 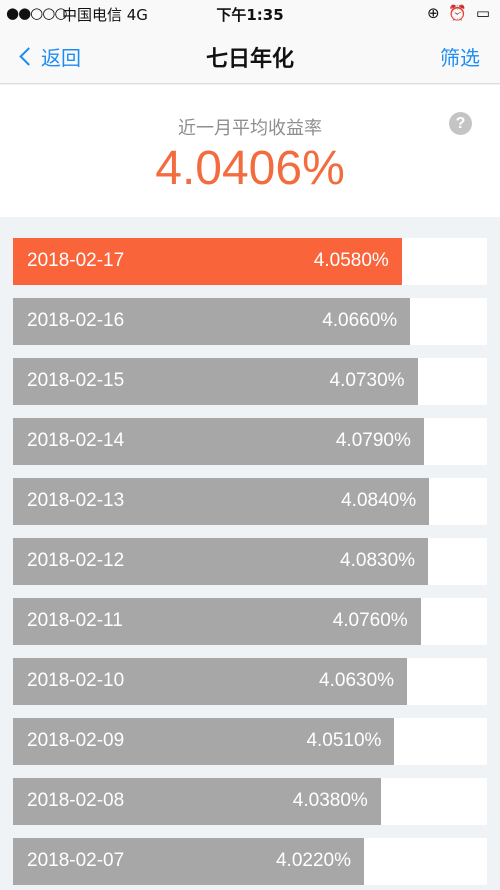 What do you see at coordinates (330, 800) in the screenshot?
I see `row-rate: 4.0380%` at bounding box center [330, 800].